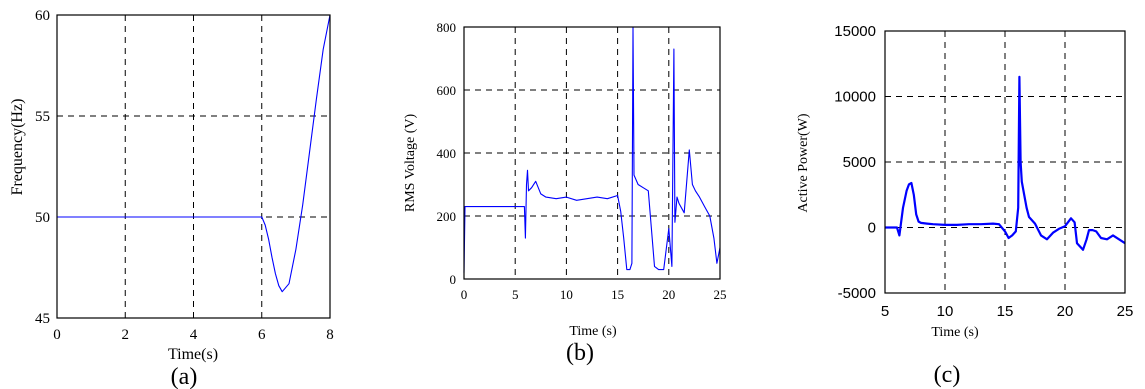 The height and width of the screenshot is (389, 1145). I want to click on panel-label: (c), so click(947, 375).